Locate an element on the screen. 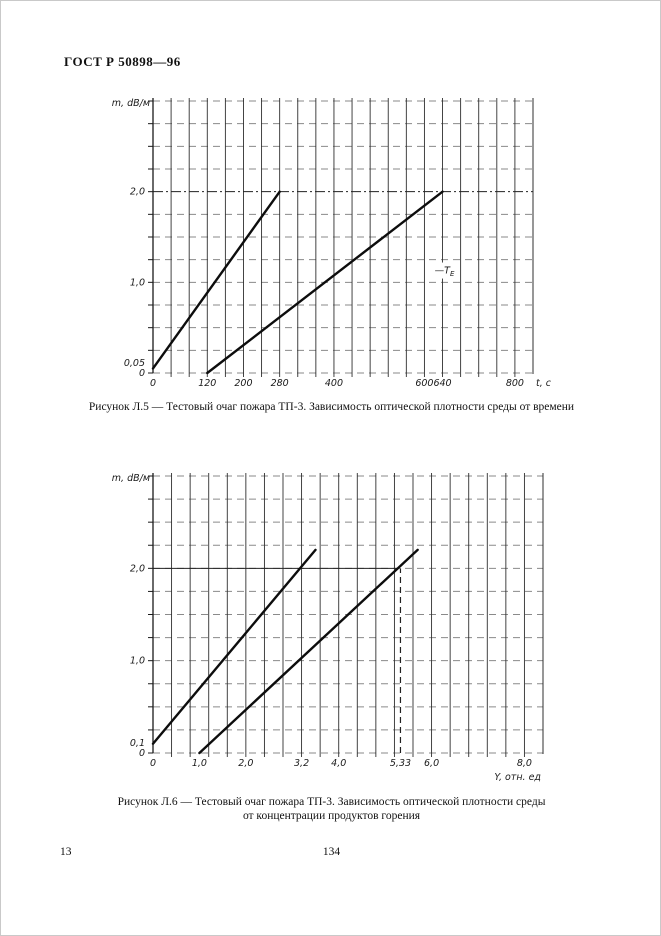 Image resolution: width=661 pixels, height=936 pixels. svg-text: 400 is located at coordinates (334, 383).